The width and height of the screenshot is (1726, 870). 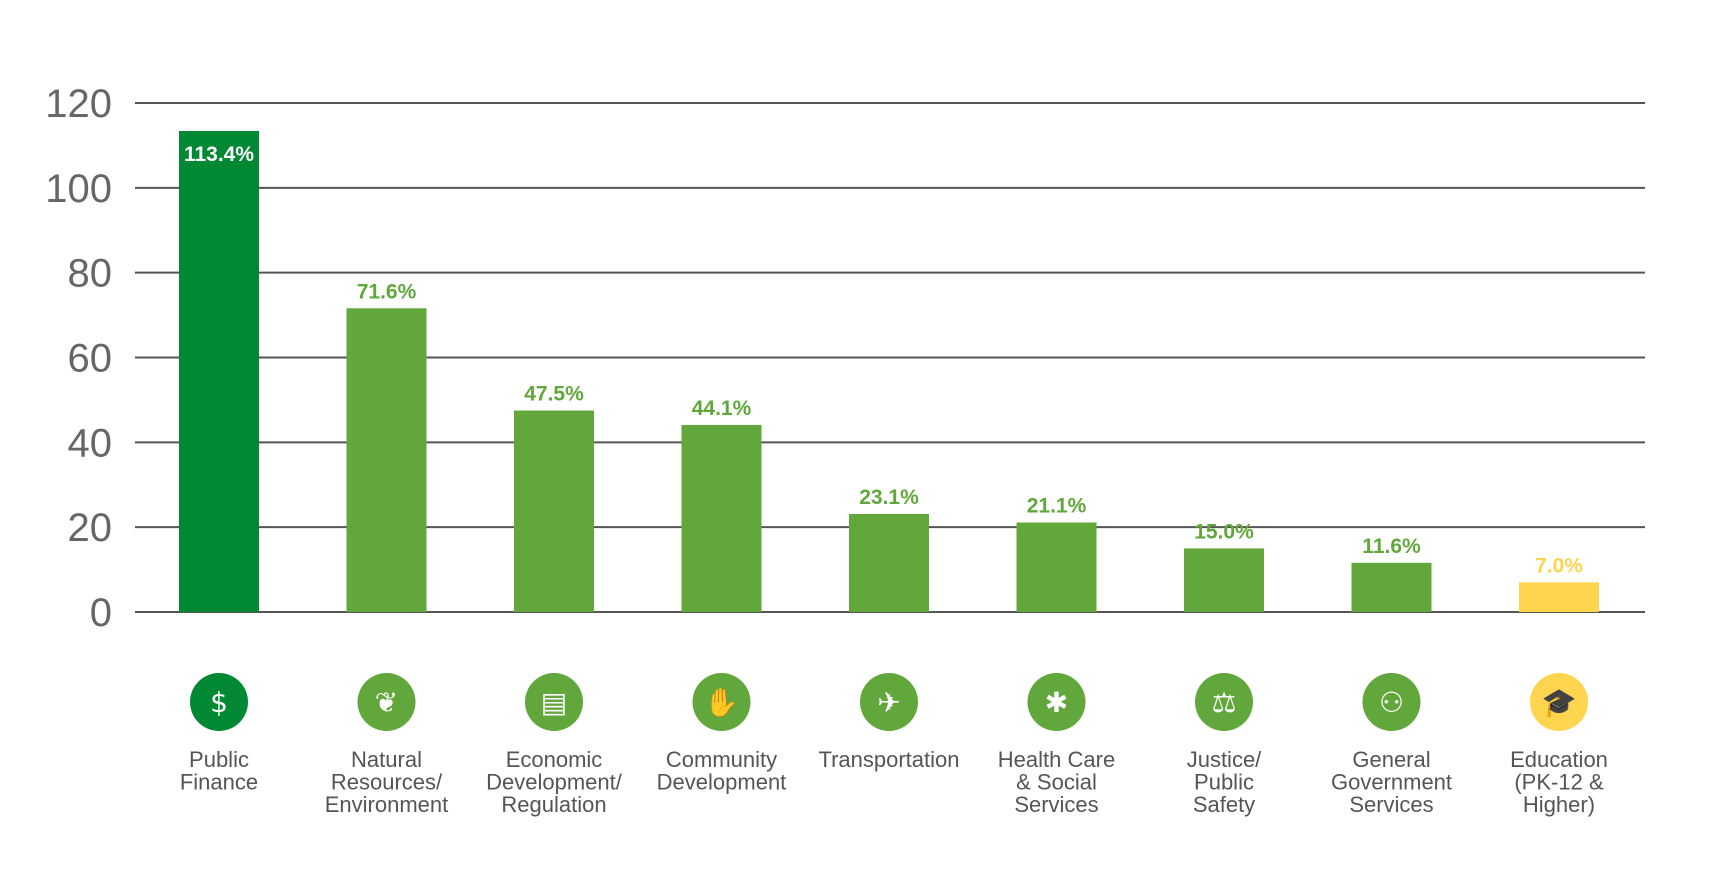 I want to click on scales-of-justice-icon: ⚖, so click(x=1224, y=702).